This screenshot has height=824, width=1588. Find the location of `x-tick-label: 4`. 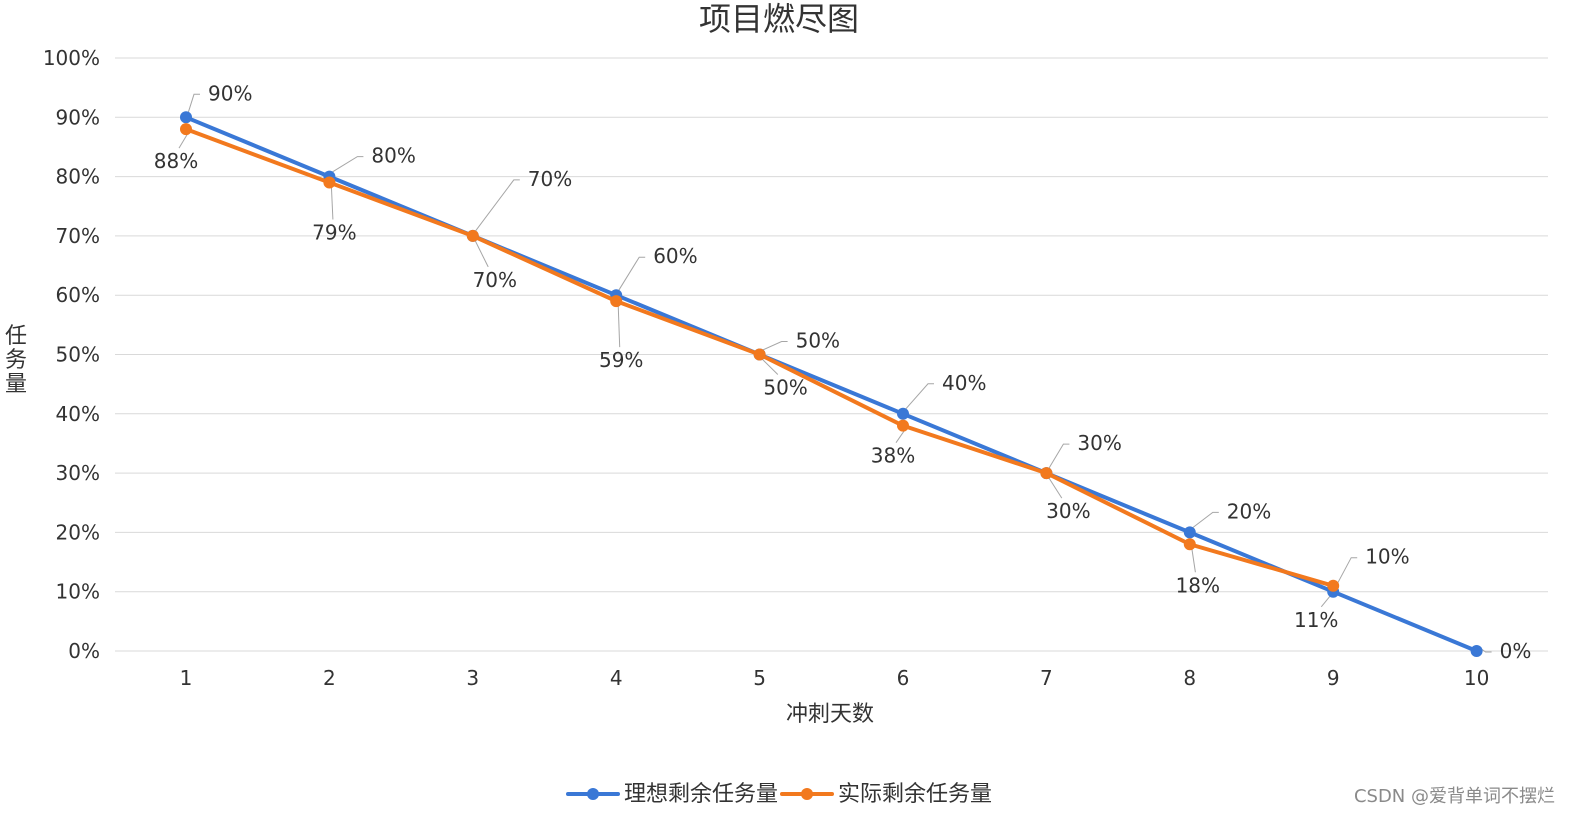

x-tick-label: 4 is located at coordinates (616, 678).